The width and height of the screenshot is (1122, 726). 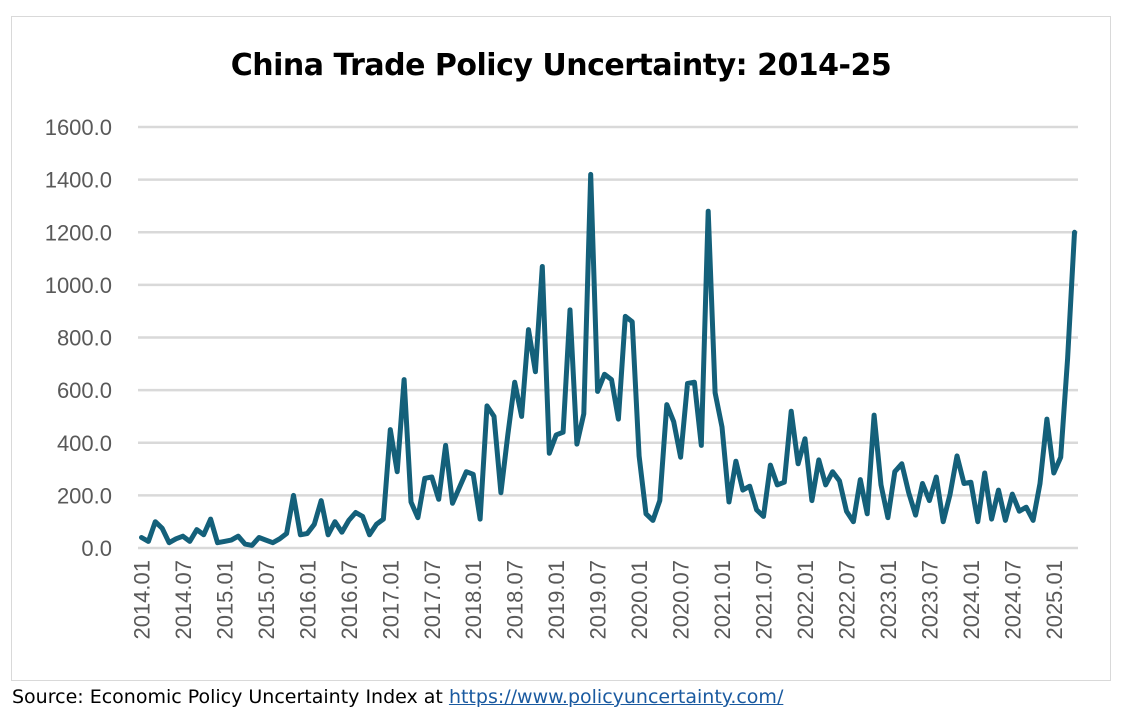 I want to click on y-tick-label: 400.0, so click(x=84, y=443).